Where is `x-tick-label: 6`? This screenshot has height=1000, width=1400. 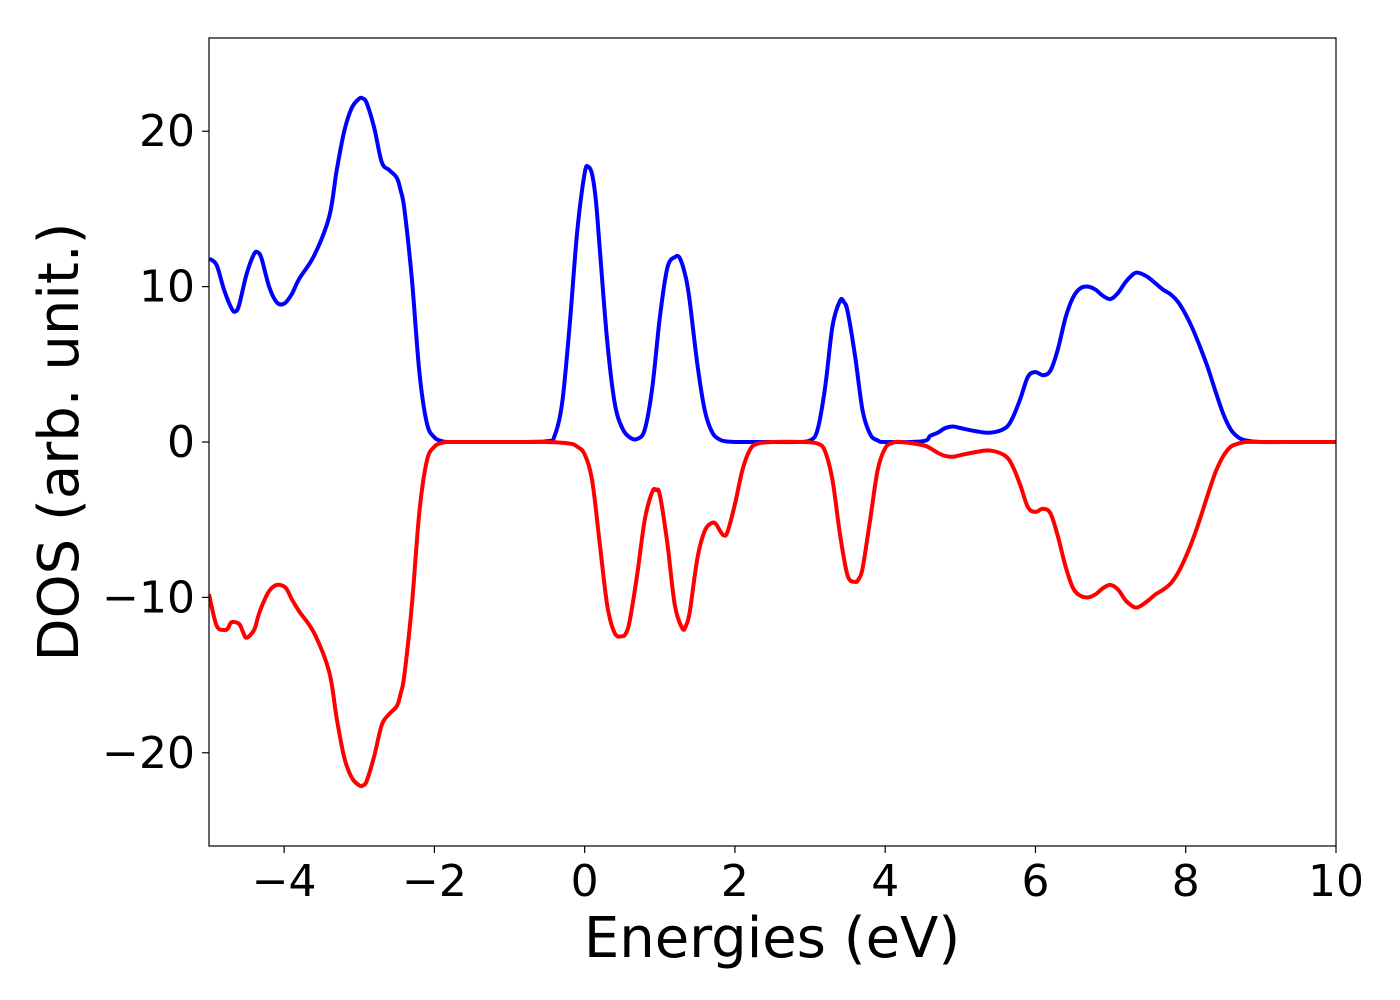
x-tick-label: 6 is located at coordinates (1035, 881).